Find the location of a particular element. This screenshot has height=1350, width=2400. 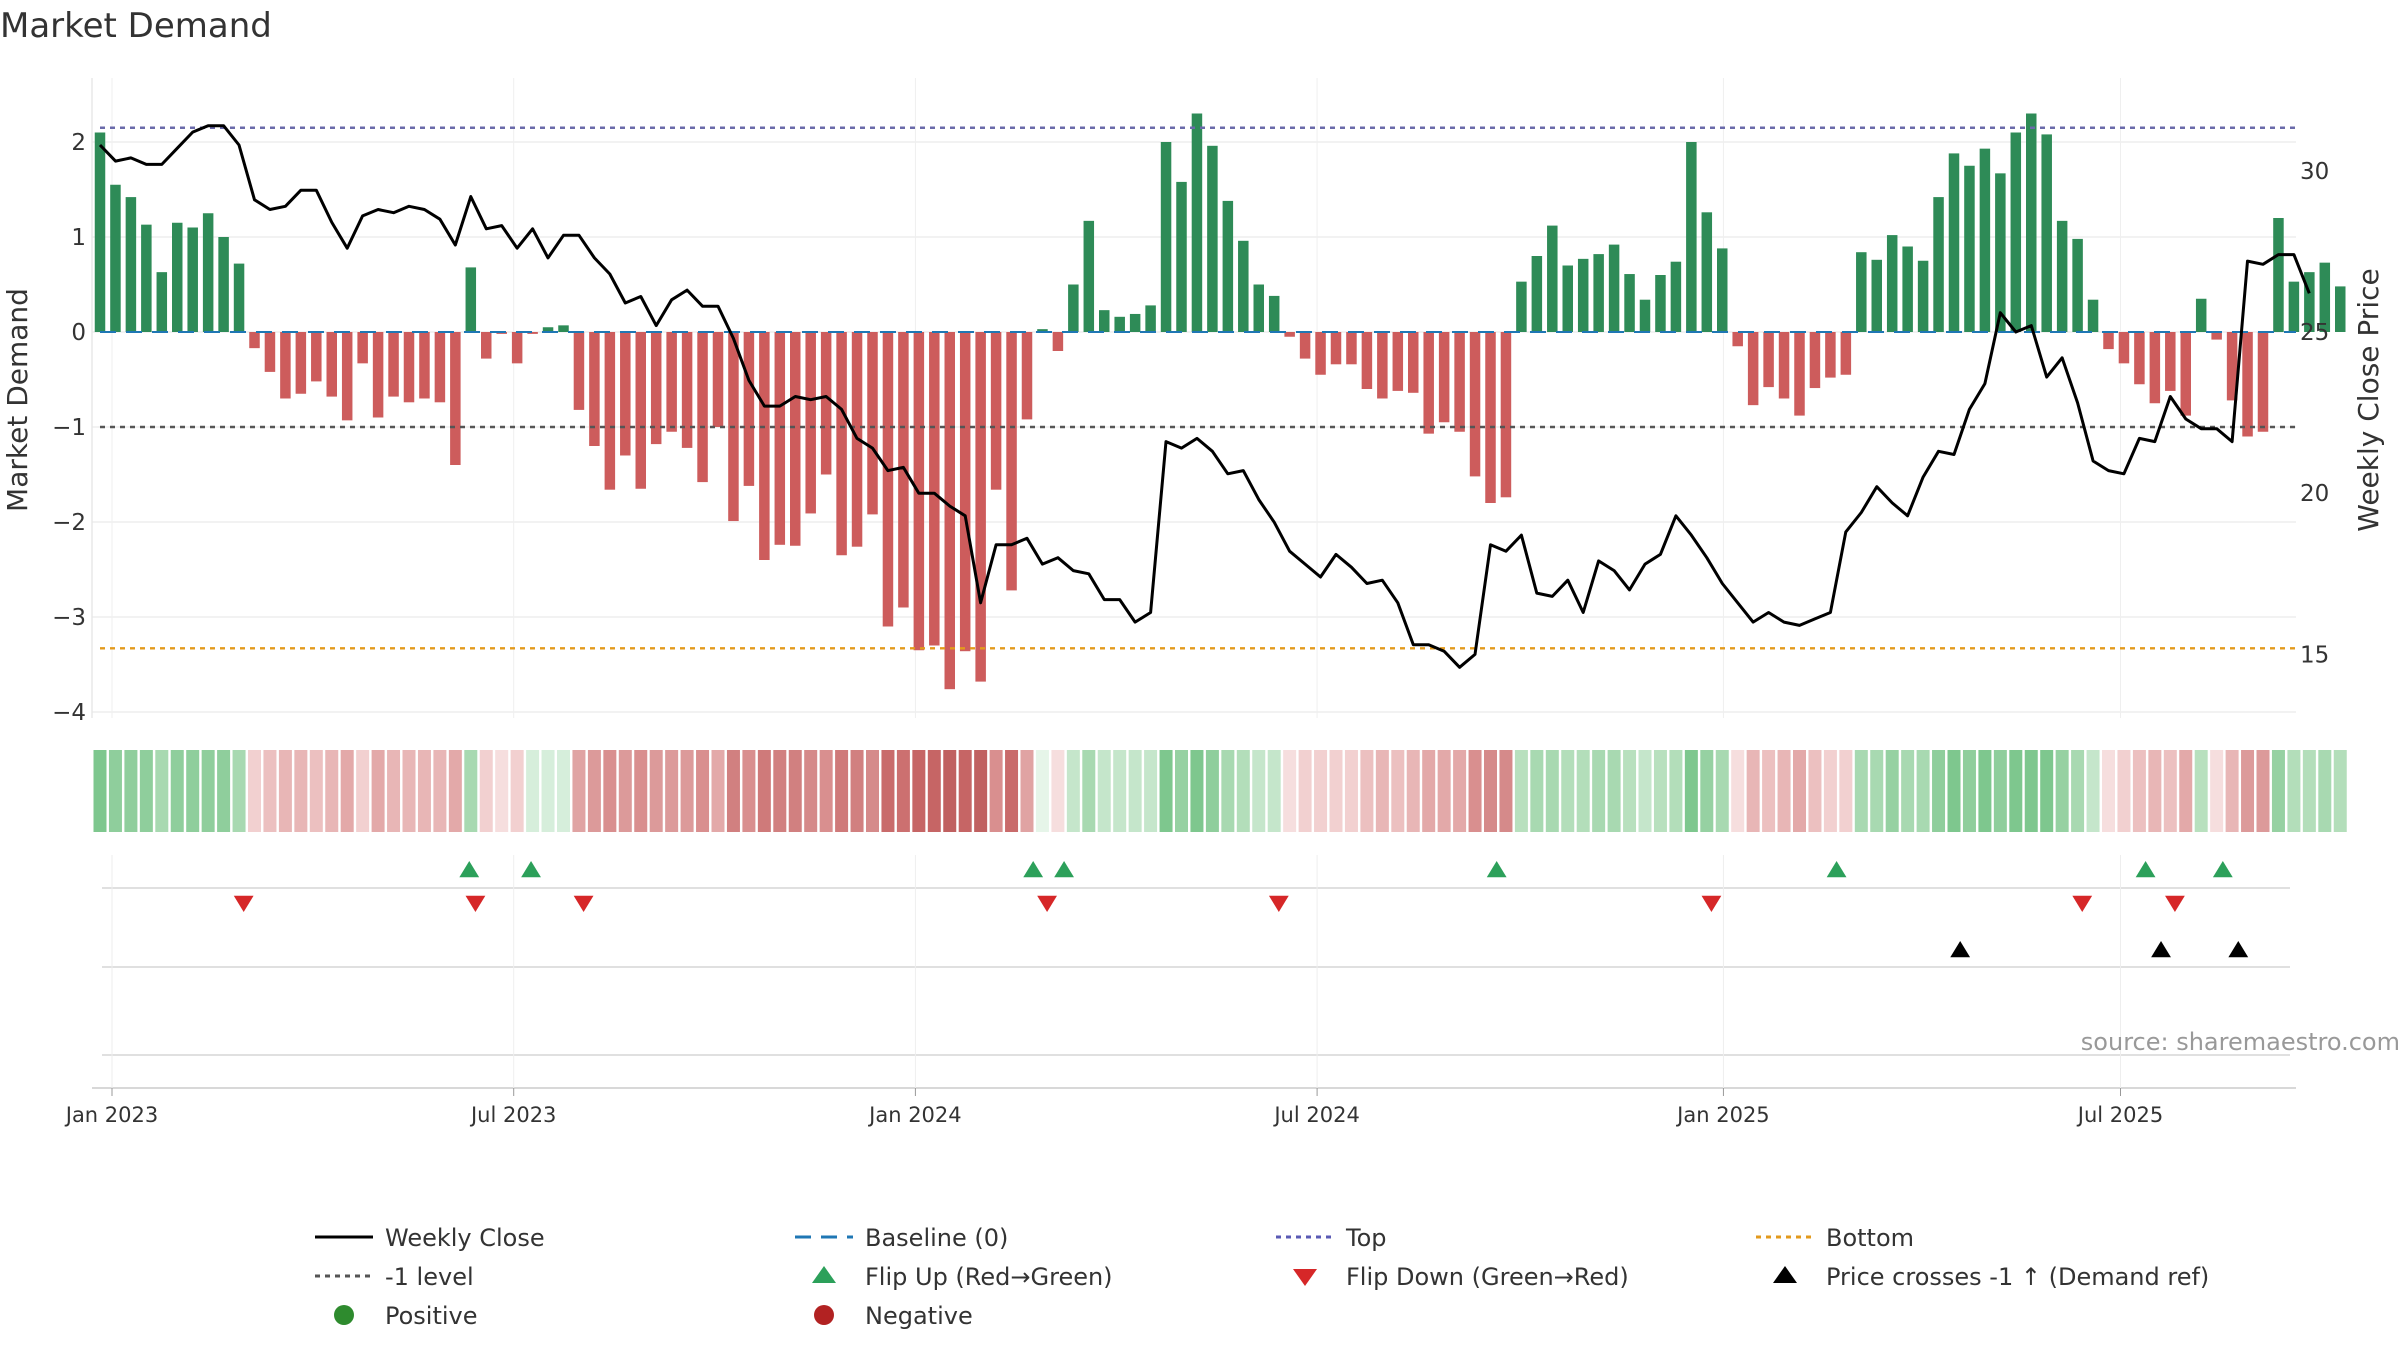

y2-tick-label: 20 is located at coordinates (2314, 494).